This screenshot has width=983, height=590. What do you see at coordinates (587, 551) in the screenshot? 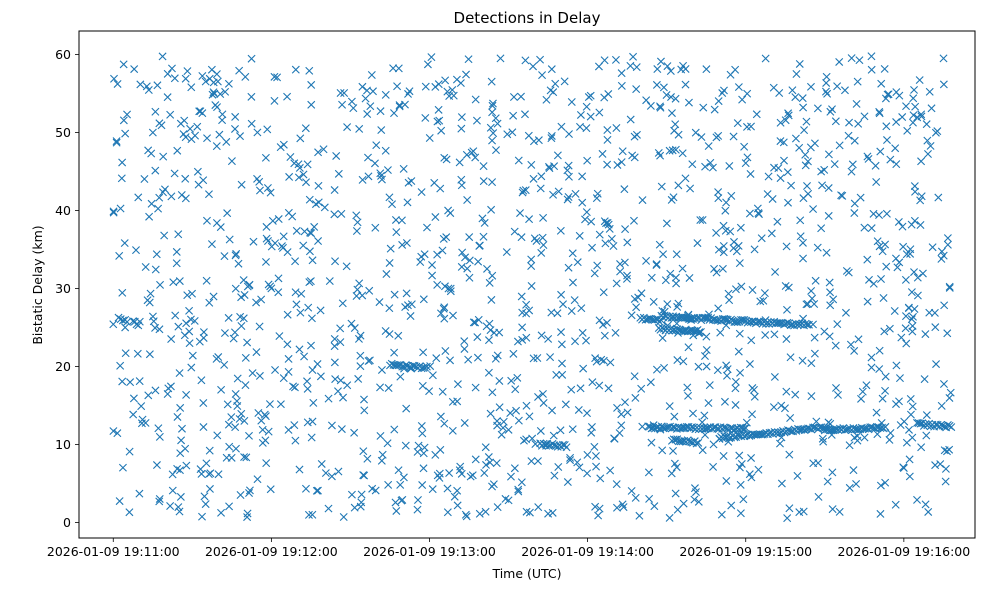
I see `x-tick-label: 2026-01-09 19:14:00` at bounding box center [587, 551].